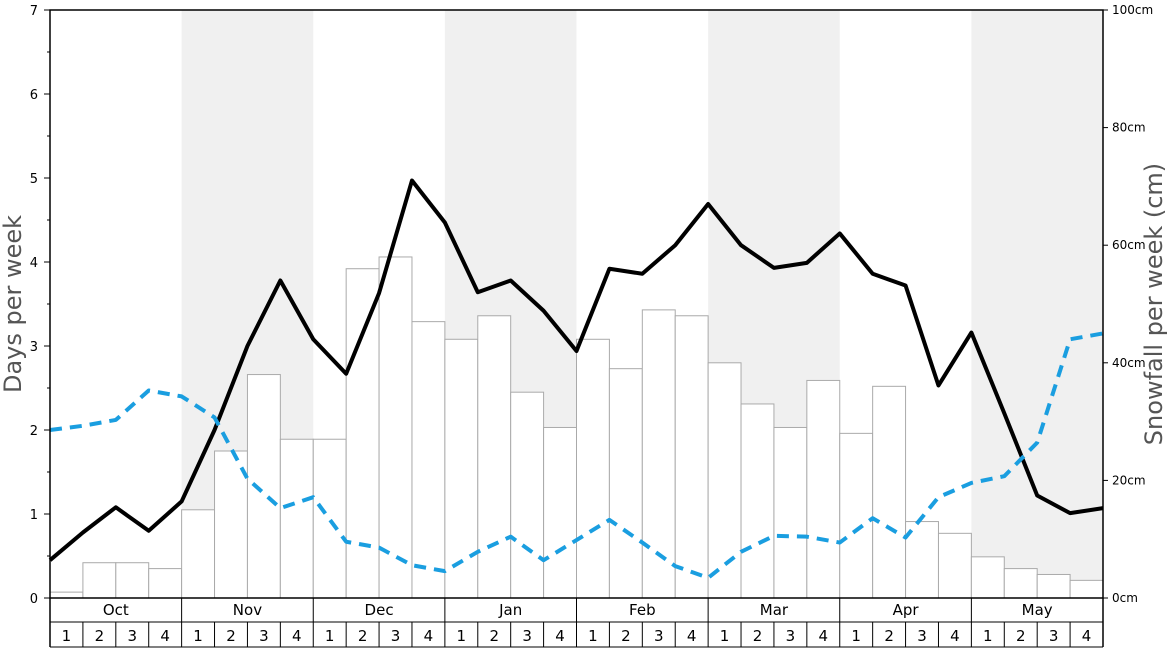  What do you see at coordinates (34, 347) in the screenshot?
I see `left-tick-label: 3` at bounding box center [34, 347].